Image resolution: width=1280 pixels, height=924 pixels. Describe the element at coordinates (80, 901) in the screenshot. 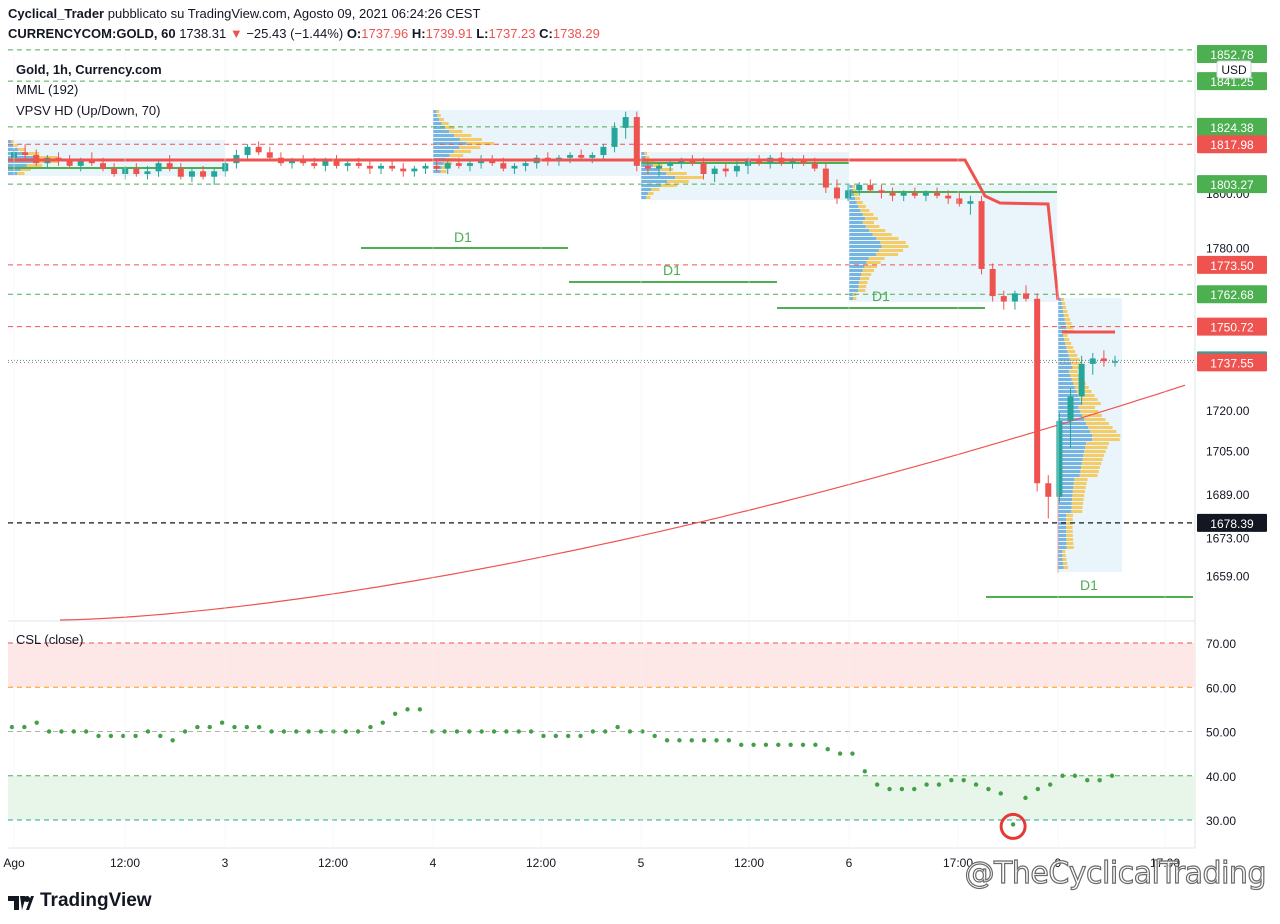

I see `tradingview-brand: TradingView` at that location.